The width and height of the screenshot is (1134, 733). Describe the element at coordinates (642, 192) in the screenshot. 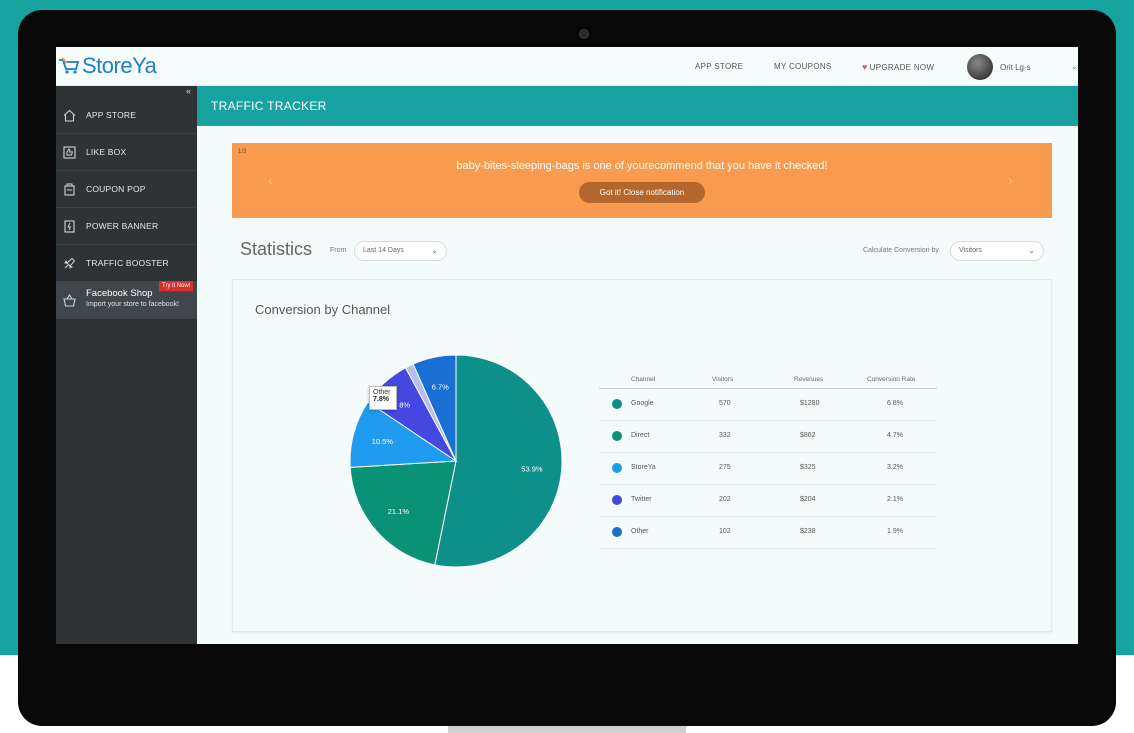

I see `close-notification-button: Got it! Close notification` at that location.